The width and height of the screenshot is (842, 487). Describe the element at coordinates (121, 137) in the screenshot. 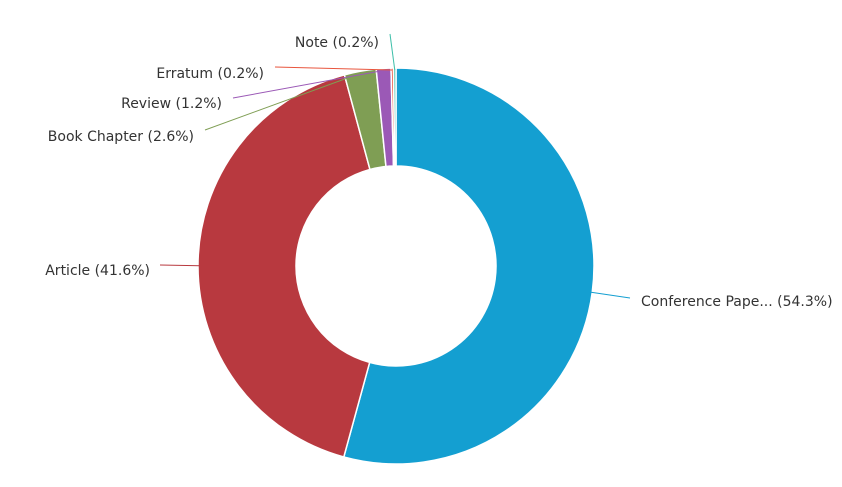

I see `label-book-chapter: Book Chapter (2.6%)` at that location.